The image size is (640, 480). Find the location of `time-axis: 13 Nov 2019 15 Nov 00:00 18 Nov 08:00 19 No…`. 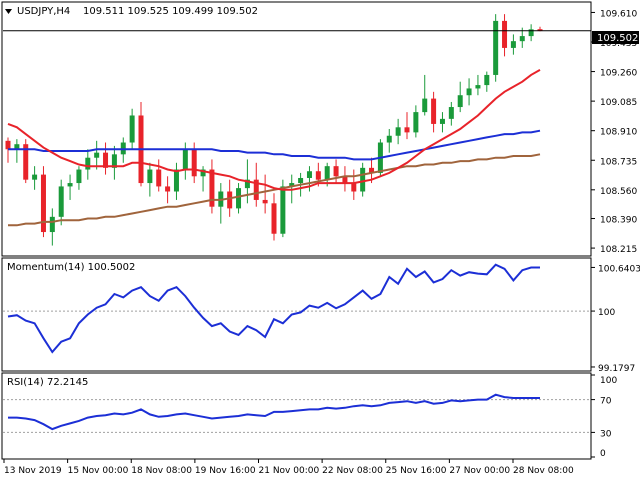

time-axis: 13 Nov 2019 15 Nov 00:00 18 Nov 08:00 19 No… is located at coordinates (288, 467).